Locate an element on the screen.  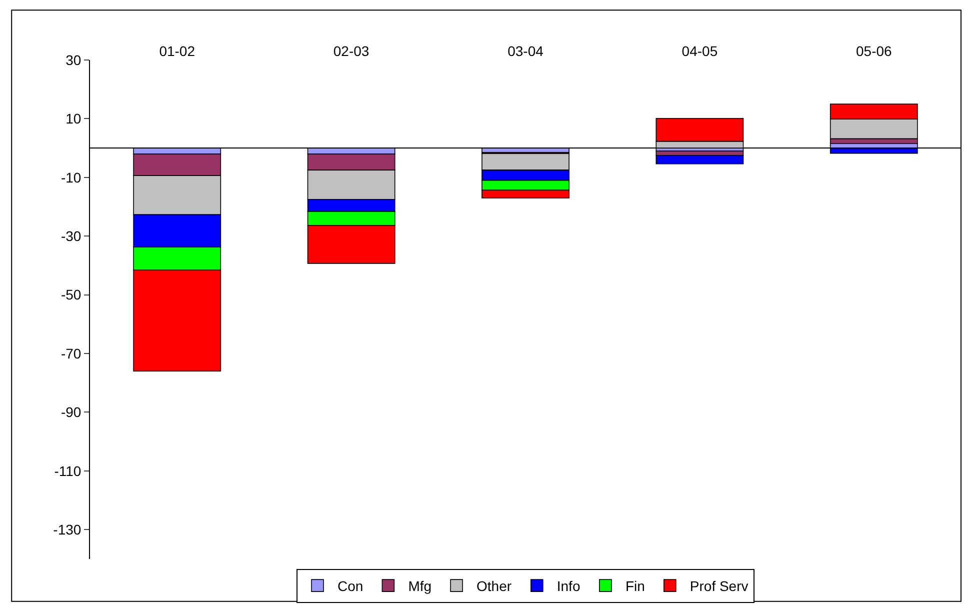
y-tick-label: -30 is located at coordinates (71, 236).